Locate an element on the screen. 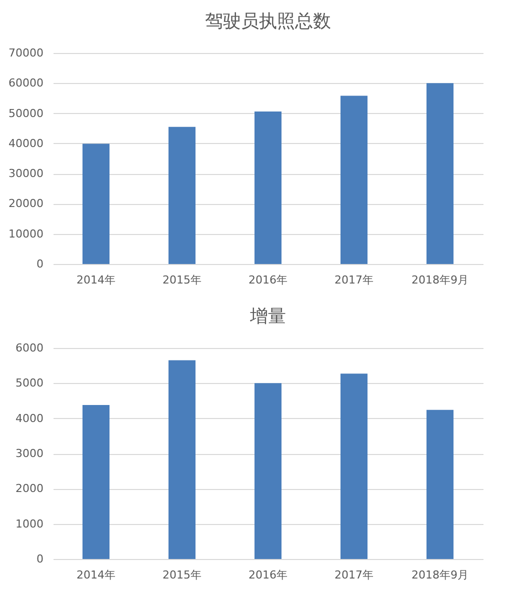 This screenshot has height=600, width=505. y-tick-label: 20000 is located at coordinates (26, 203).